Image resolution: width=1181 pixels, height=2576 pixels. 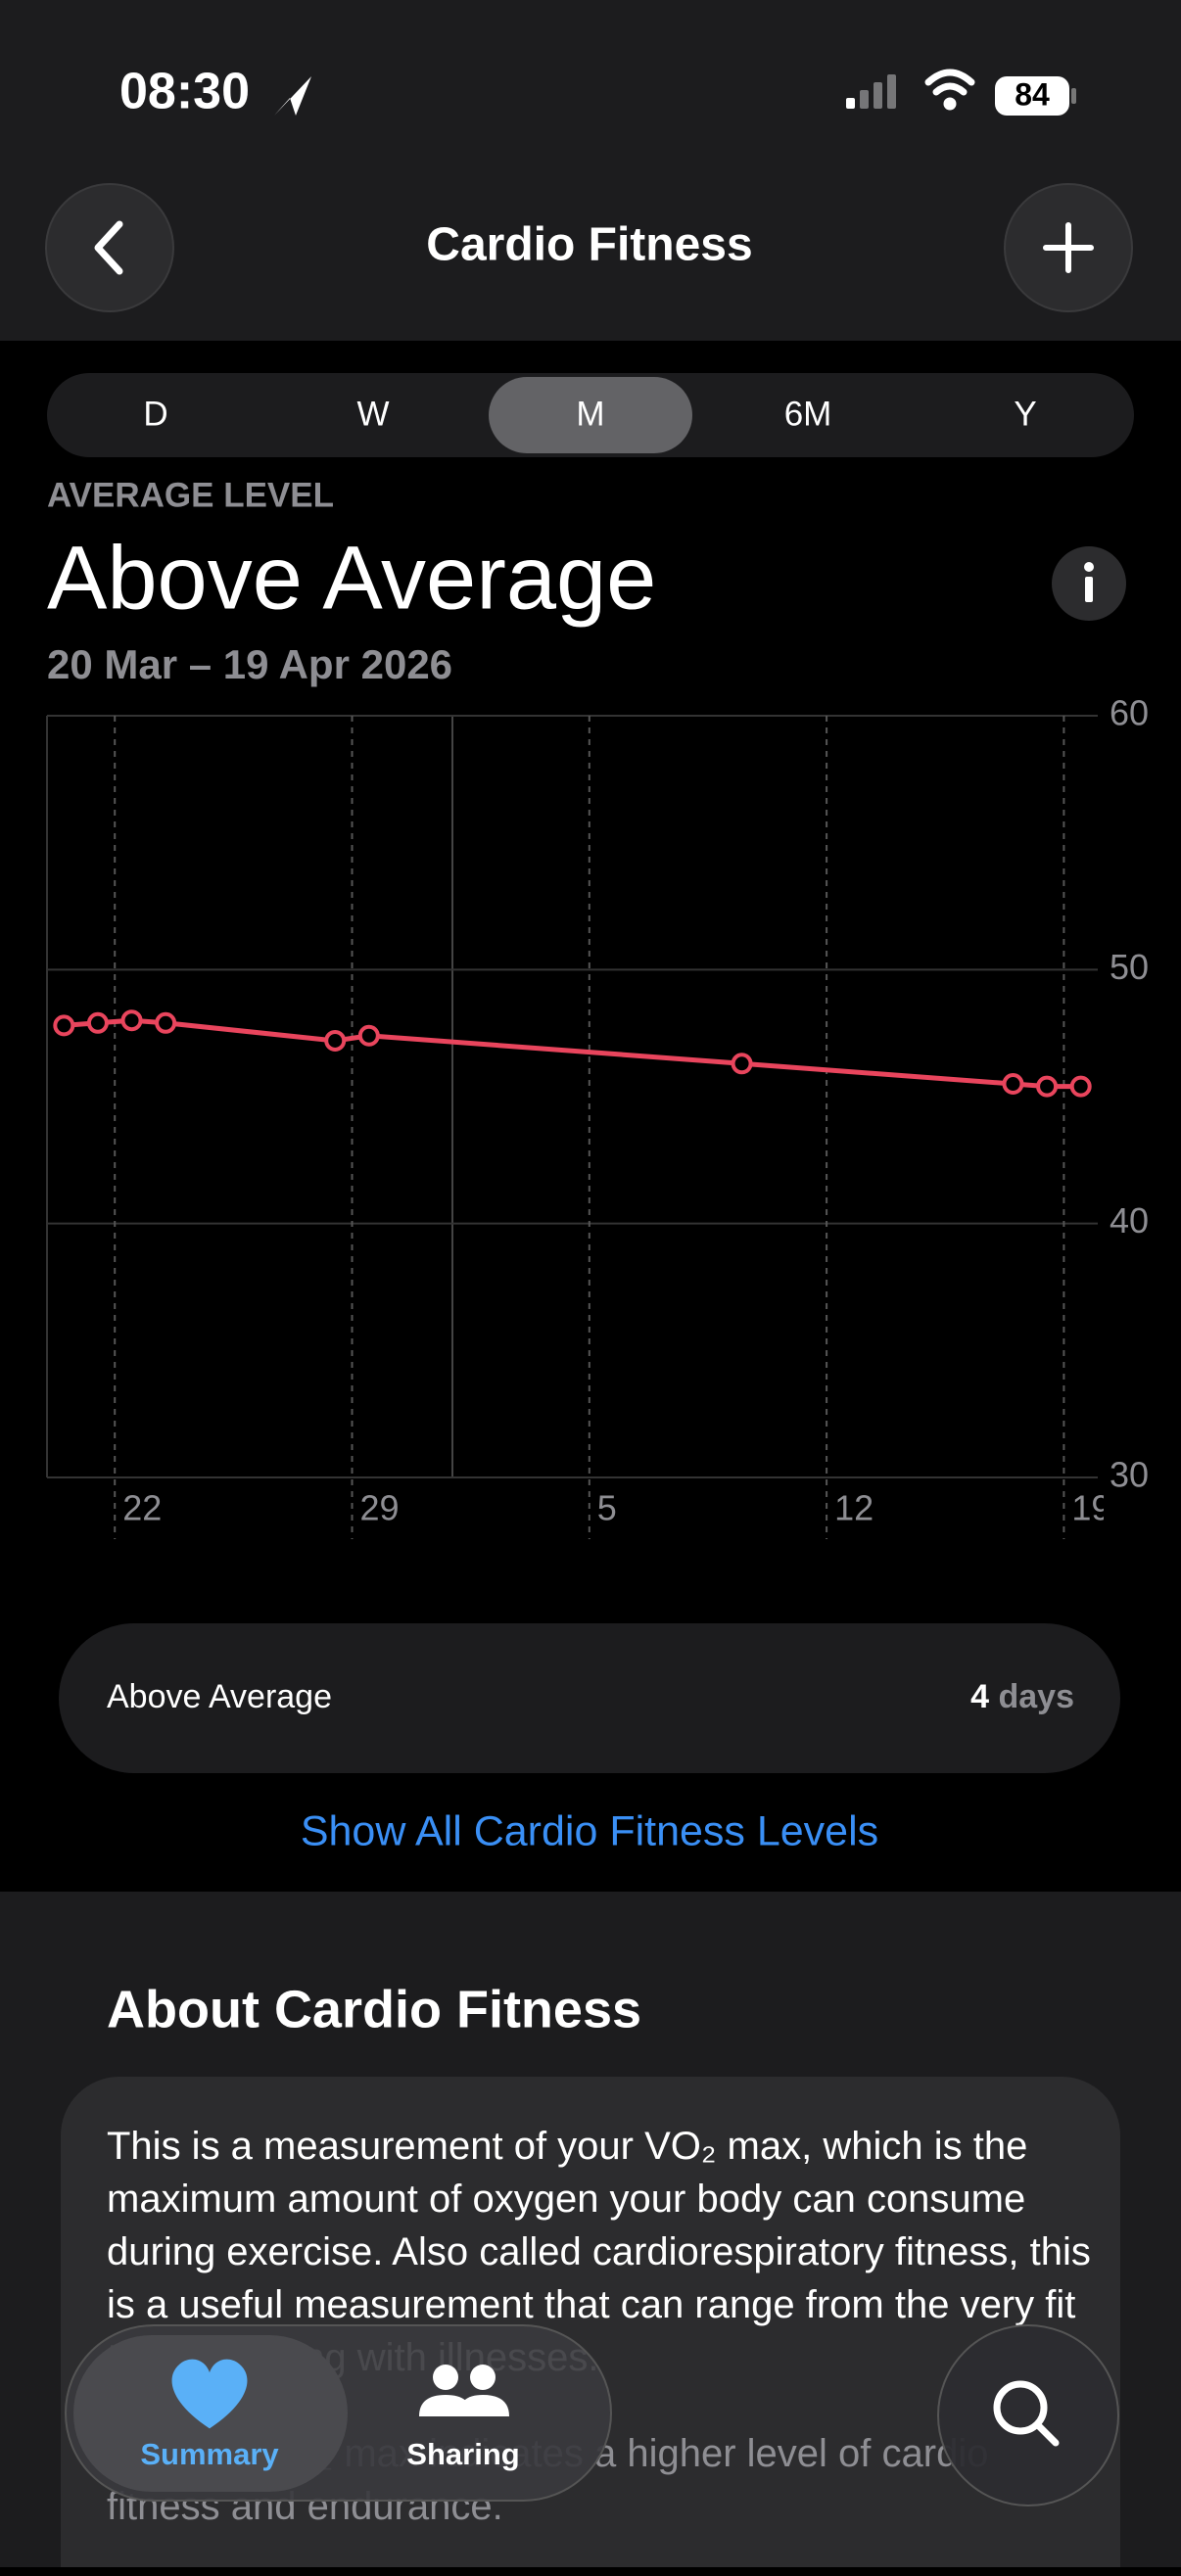 What do you see at coordinates (572, 1053) in the screenshot?
I see `line` at bounding box center [572, 1053].